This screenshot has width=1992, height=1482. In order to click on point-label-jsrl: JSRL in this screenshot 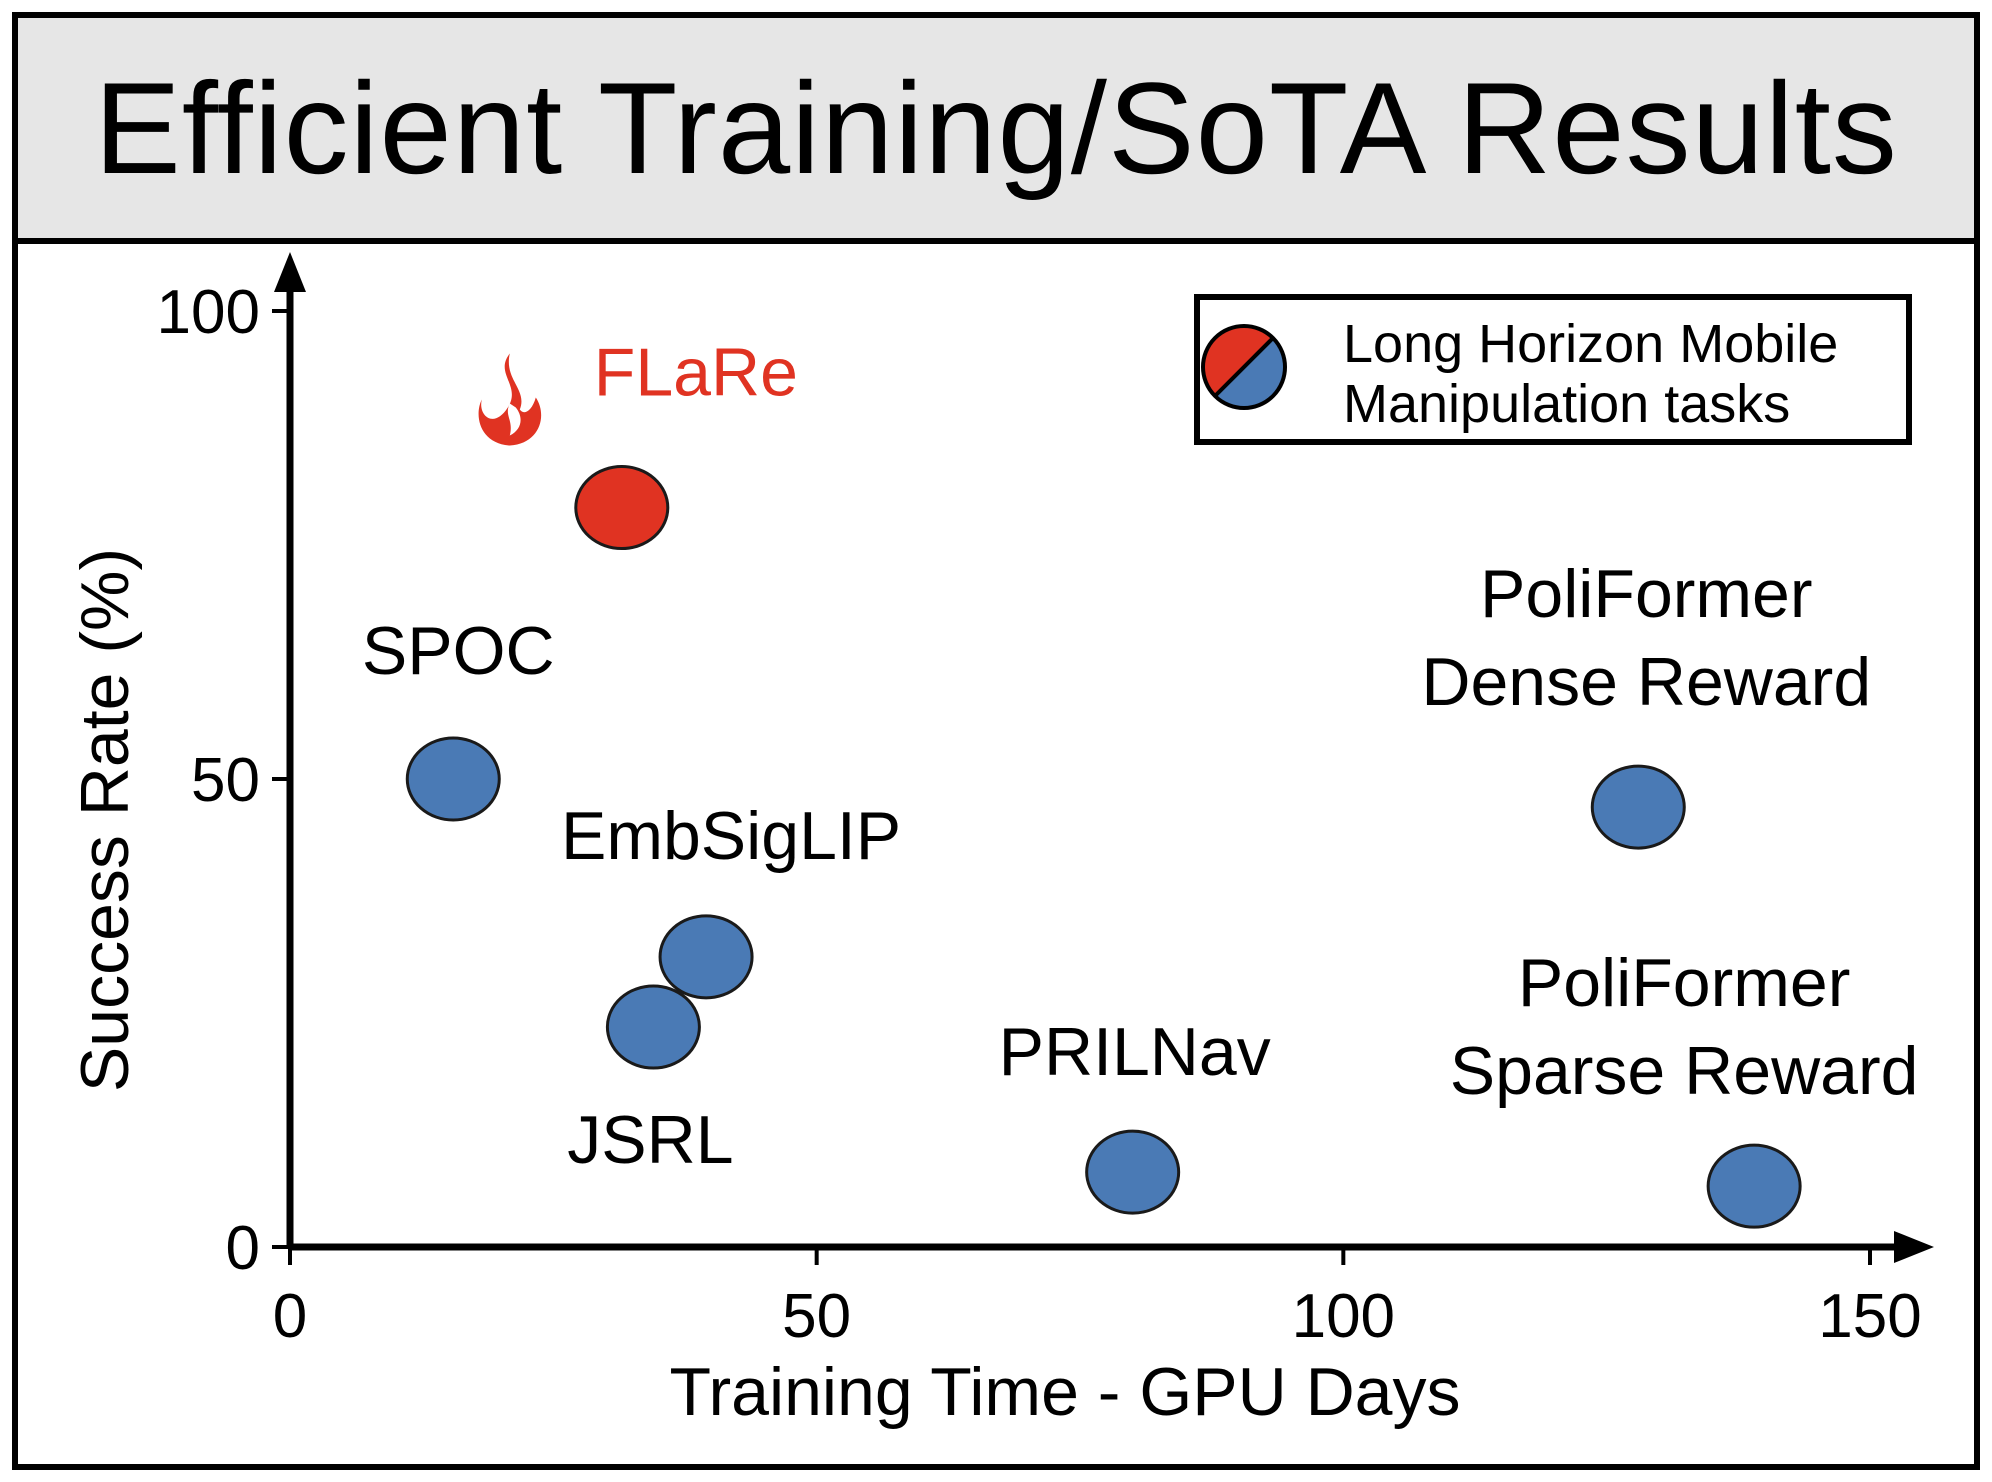, I will do `click(650, 1140)`.